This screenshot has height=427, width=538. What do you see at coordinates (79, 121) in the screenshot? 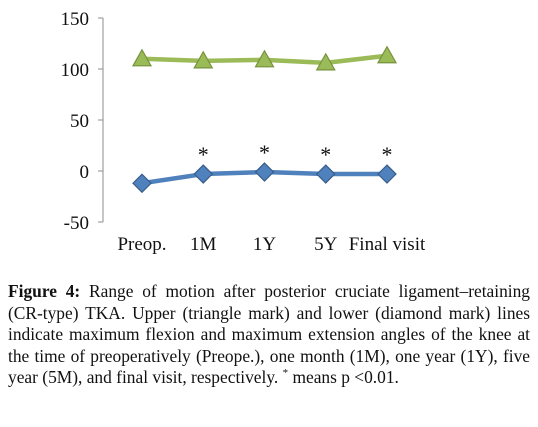
I see `y-tick-label: 50` at bounding box center [79, 121].